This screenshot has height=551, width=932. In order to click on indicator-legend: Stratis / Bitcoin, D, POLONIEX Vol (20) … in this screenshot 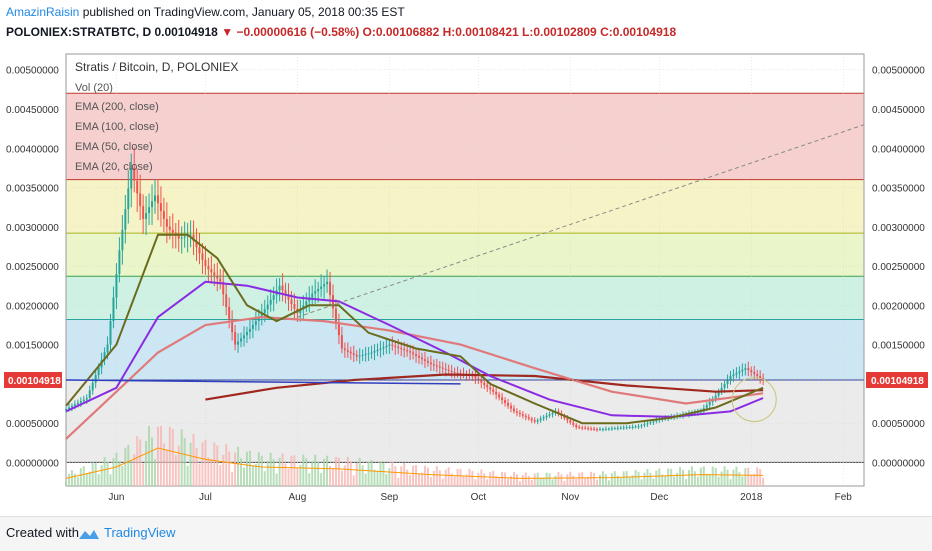, I will do `click(156, 116)`.